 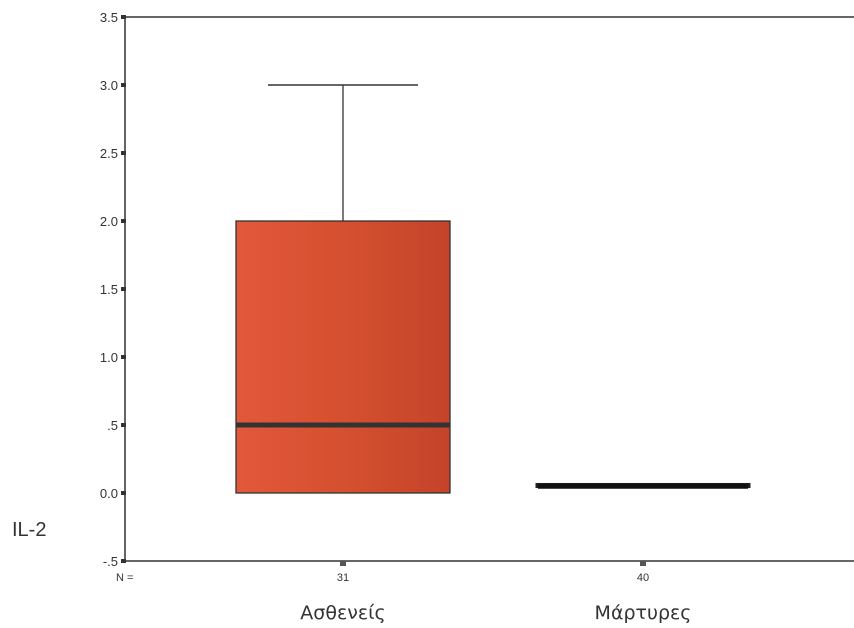 What do you see at coordinates (109, 153) in the screenshot?
I see `y-tick-label: 2.5` at bounding box center [109, 153].